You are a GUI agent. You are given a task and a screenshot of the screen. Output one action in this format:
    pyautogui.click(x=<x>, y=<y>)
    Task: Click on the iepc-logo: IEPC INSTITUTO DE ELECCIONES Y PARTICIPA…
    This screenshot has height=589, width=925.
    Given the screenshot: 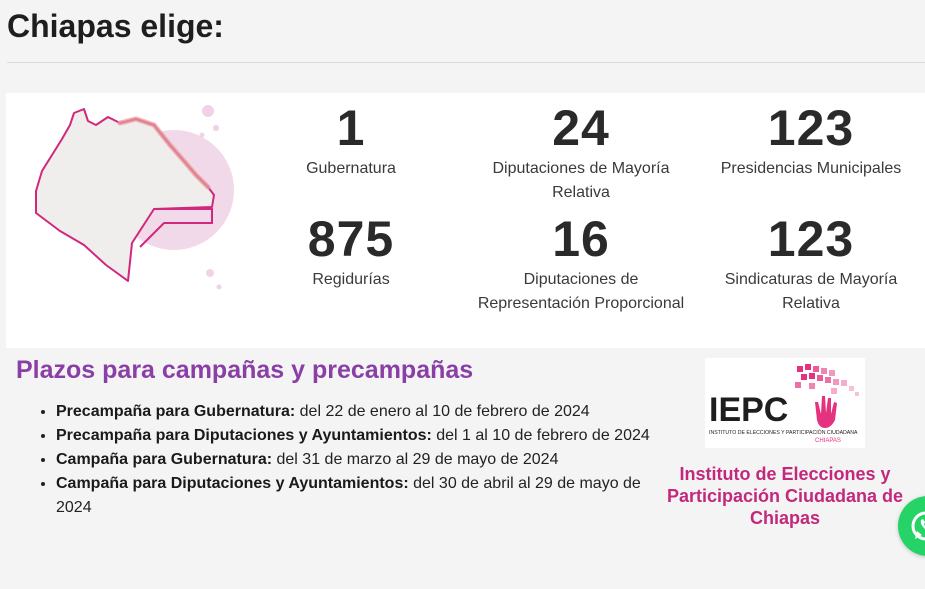 What is the action you would take?
    pyautogui.click(x=785, y=403)
    